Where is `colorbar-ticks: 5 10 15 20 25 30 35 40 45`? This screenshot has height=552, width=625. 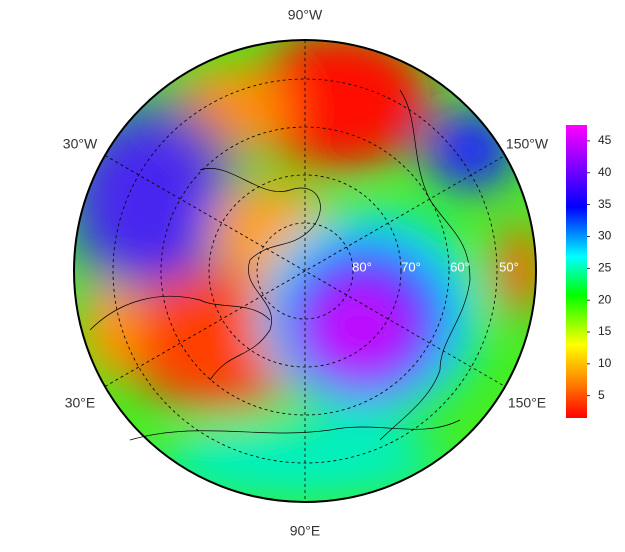 colorbar-ticks: 5 10 15 20 25 30 35 40 45 is located at coordinates (599, 267).